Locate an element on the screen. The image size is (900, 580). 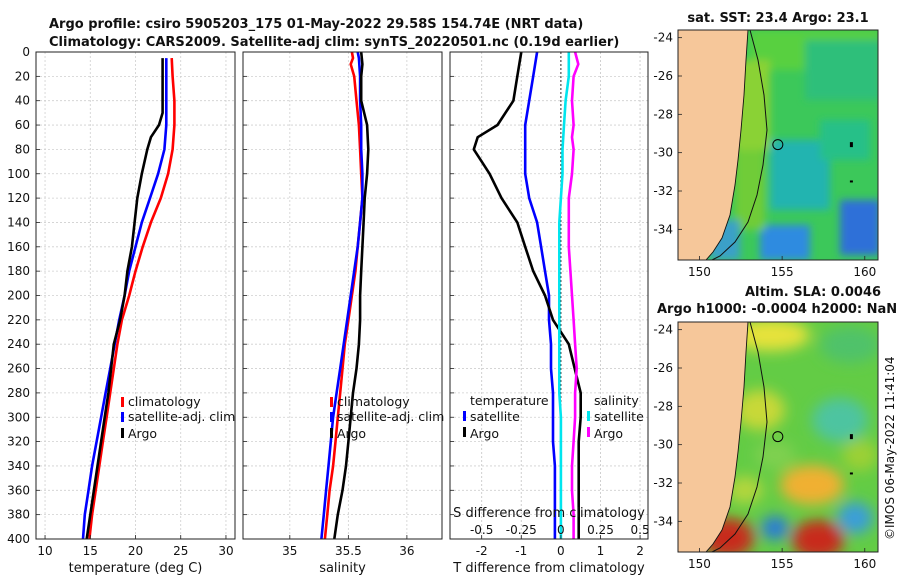
lon-tick-label: 150 is located at coordinates (699, 272).